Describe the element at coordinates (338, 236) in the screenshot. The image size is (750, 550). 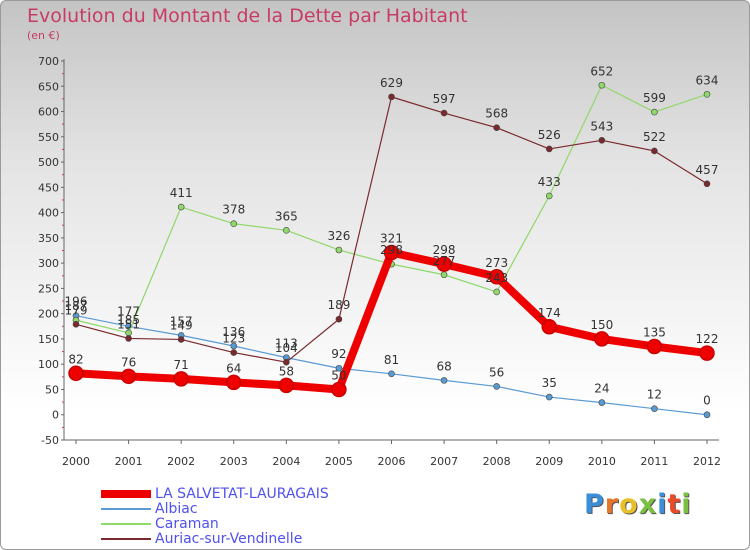
I see `data-label: 326` at that location.